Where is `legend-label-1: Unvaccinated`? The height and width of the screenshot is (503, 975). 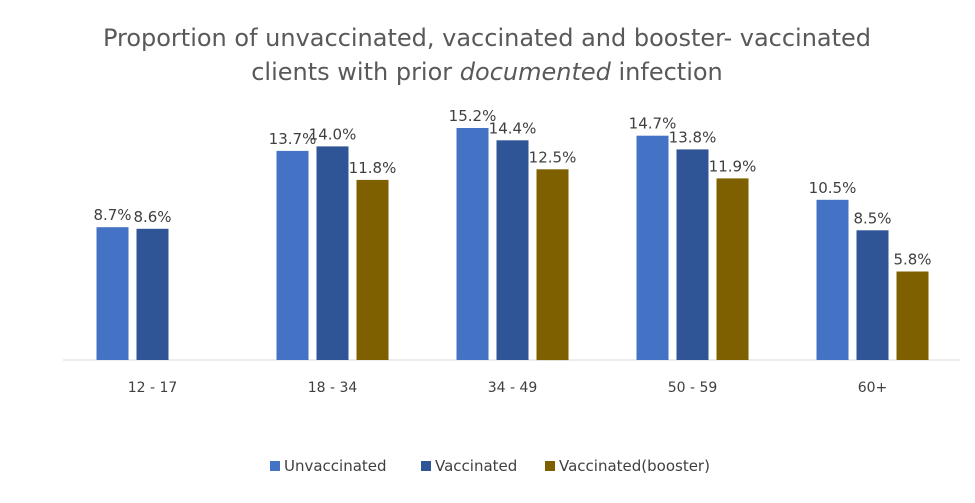
legend-label-1: Unvaccinated is located at coordinates (335, 466).